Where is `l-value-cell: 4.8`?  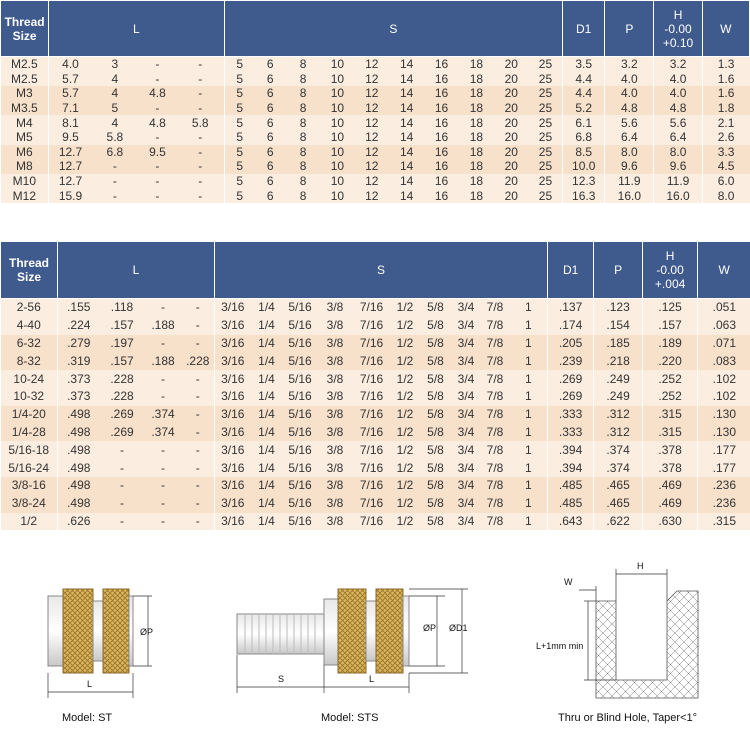 l-value-cell: 4.8 is located at coordinates (157, 93).